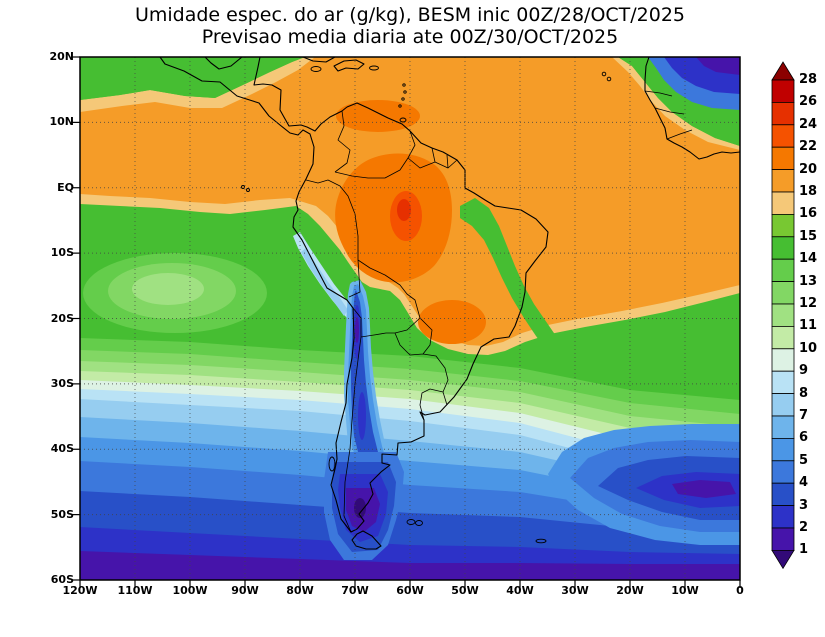 The height and width of the screenshot is (637, 825). What do you see at coordinates (804, 550) in the screenshot?
I see `colorbar-tick-label: 1` at bounding box center [804, 550].